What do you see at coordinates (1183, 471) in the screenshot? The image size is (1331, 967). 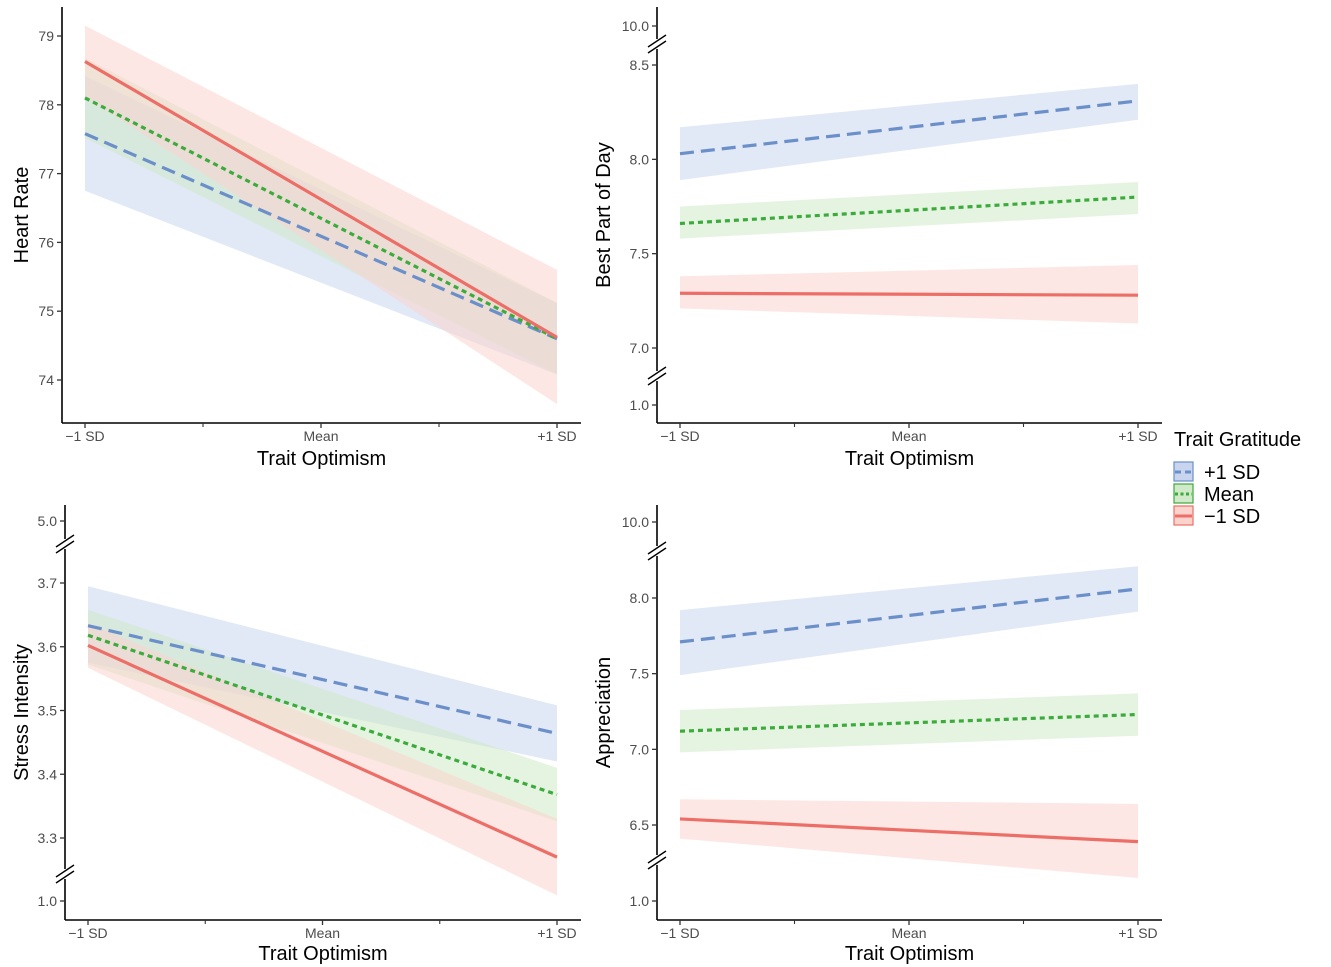 I see `legend-key-swatch` at bounding box center [1183, 471].